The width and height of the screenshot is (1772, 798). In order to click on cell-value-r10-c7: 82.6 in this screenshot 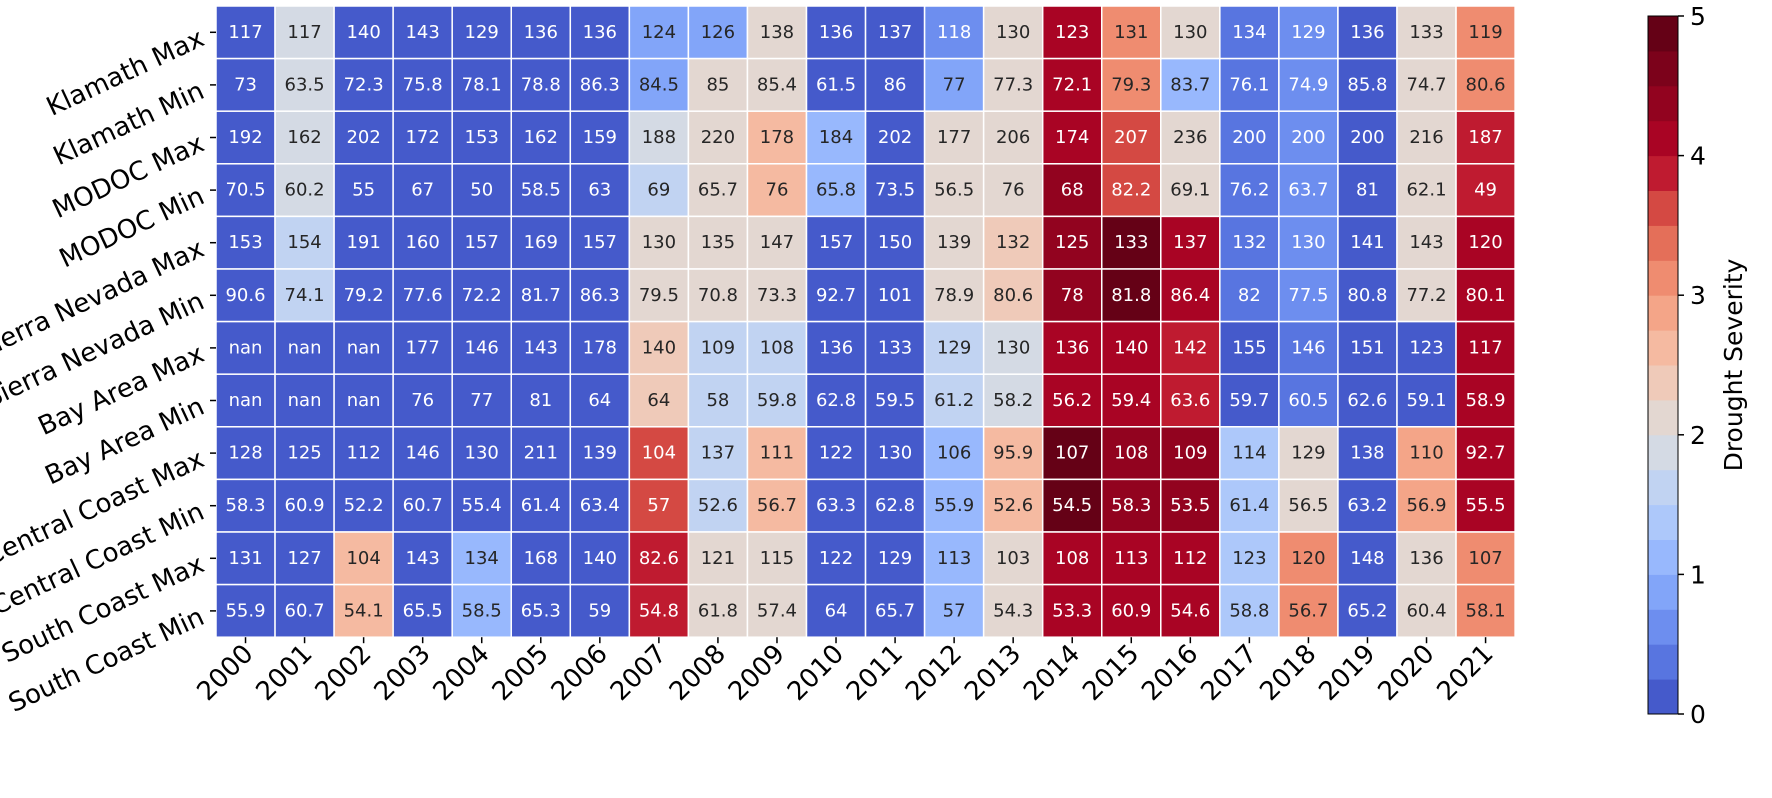, I will do `click(659, 558)`.